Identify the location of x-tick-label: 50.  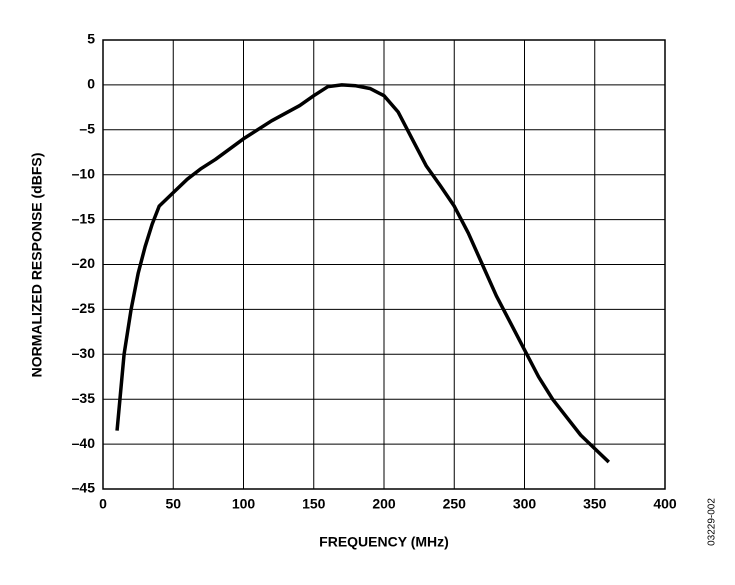
(173, 504).